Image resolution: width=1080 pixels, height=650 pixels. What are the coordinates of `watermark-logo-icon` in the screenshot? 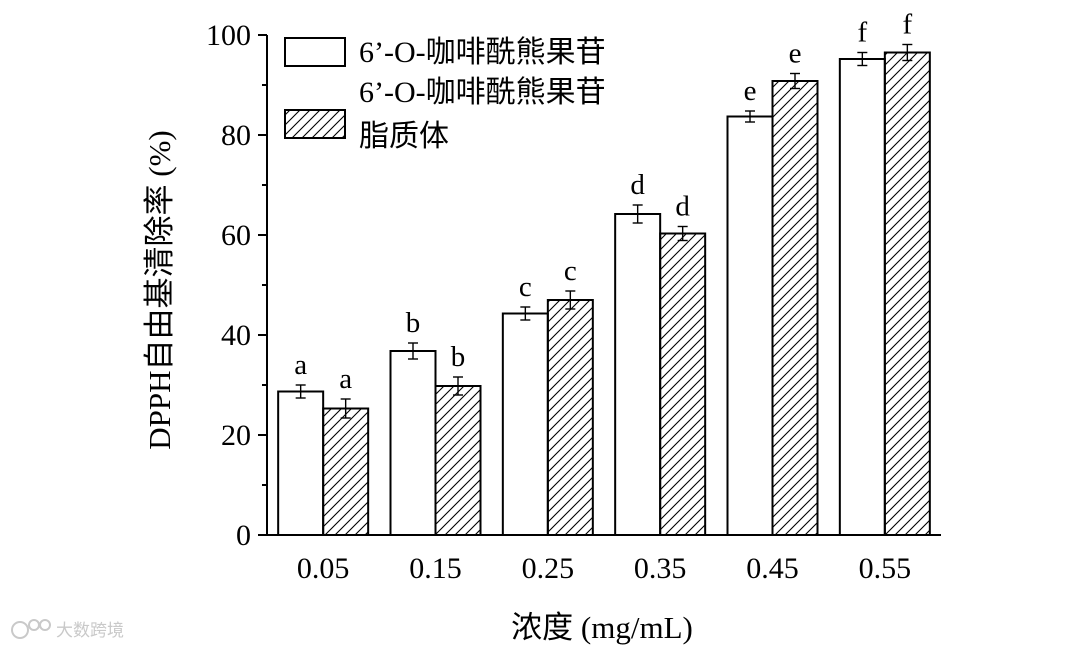 It's located at (31, 629).